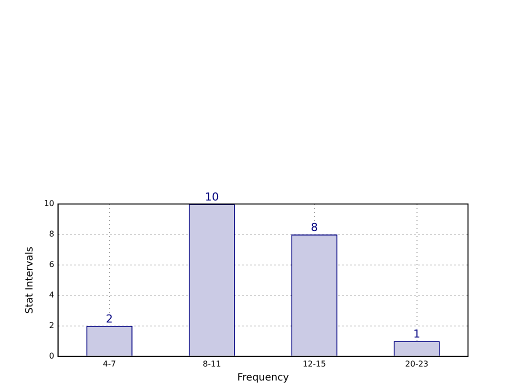 The image size is (520, 390). I want to click on y-tick-label: 8, so click(51, 234).